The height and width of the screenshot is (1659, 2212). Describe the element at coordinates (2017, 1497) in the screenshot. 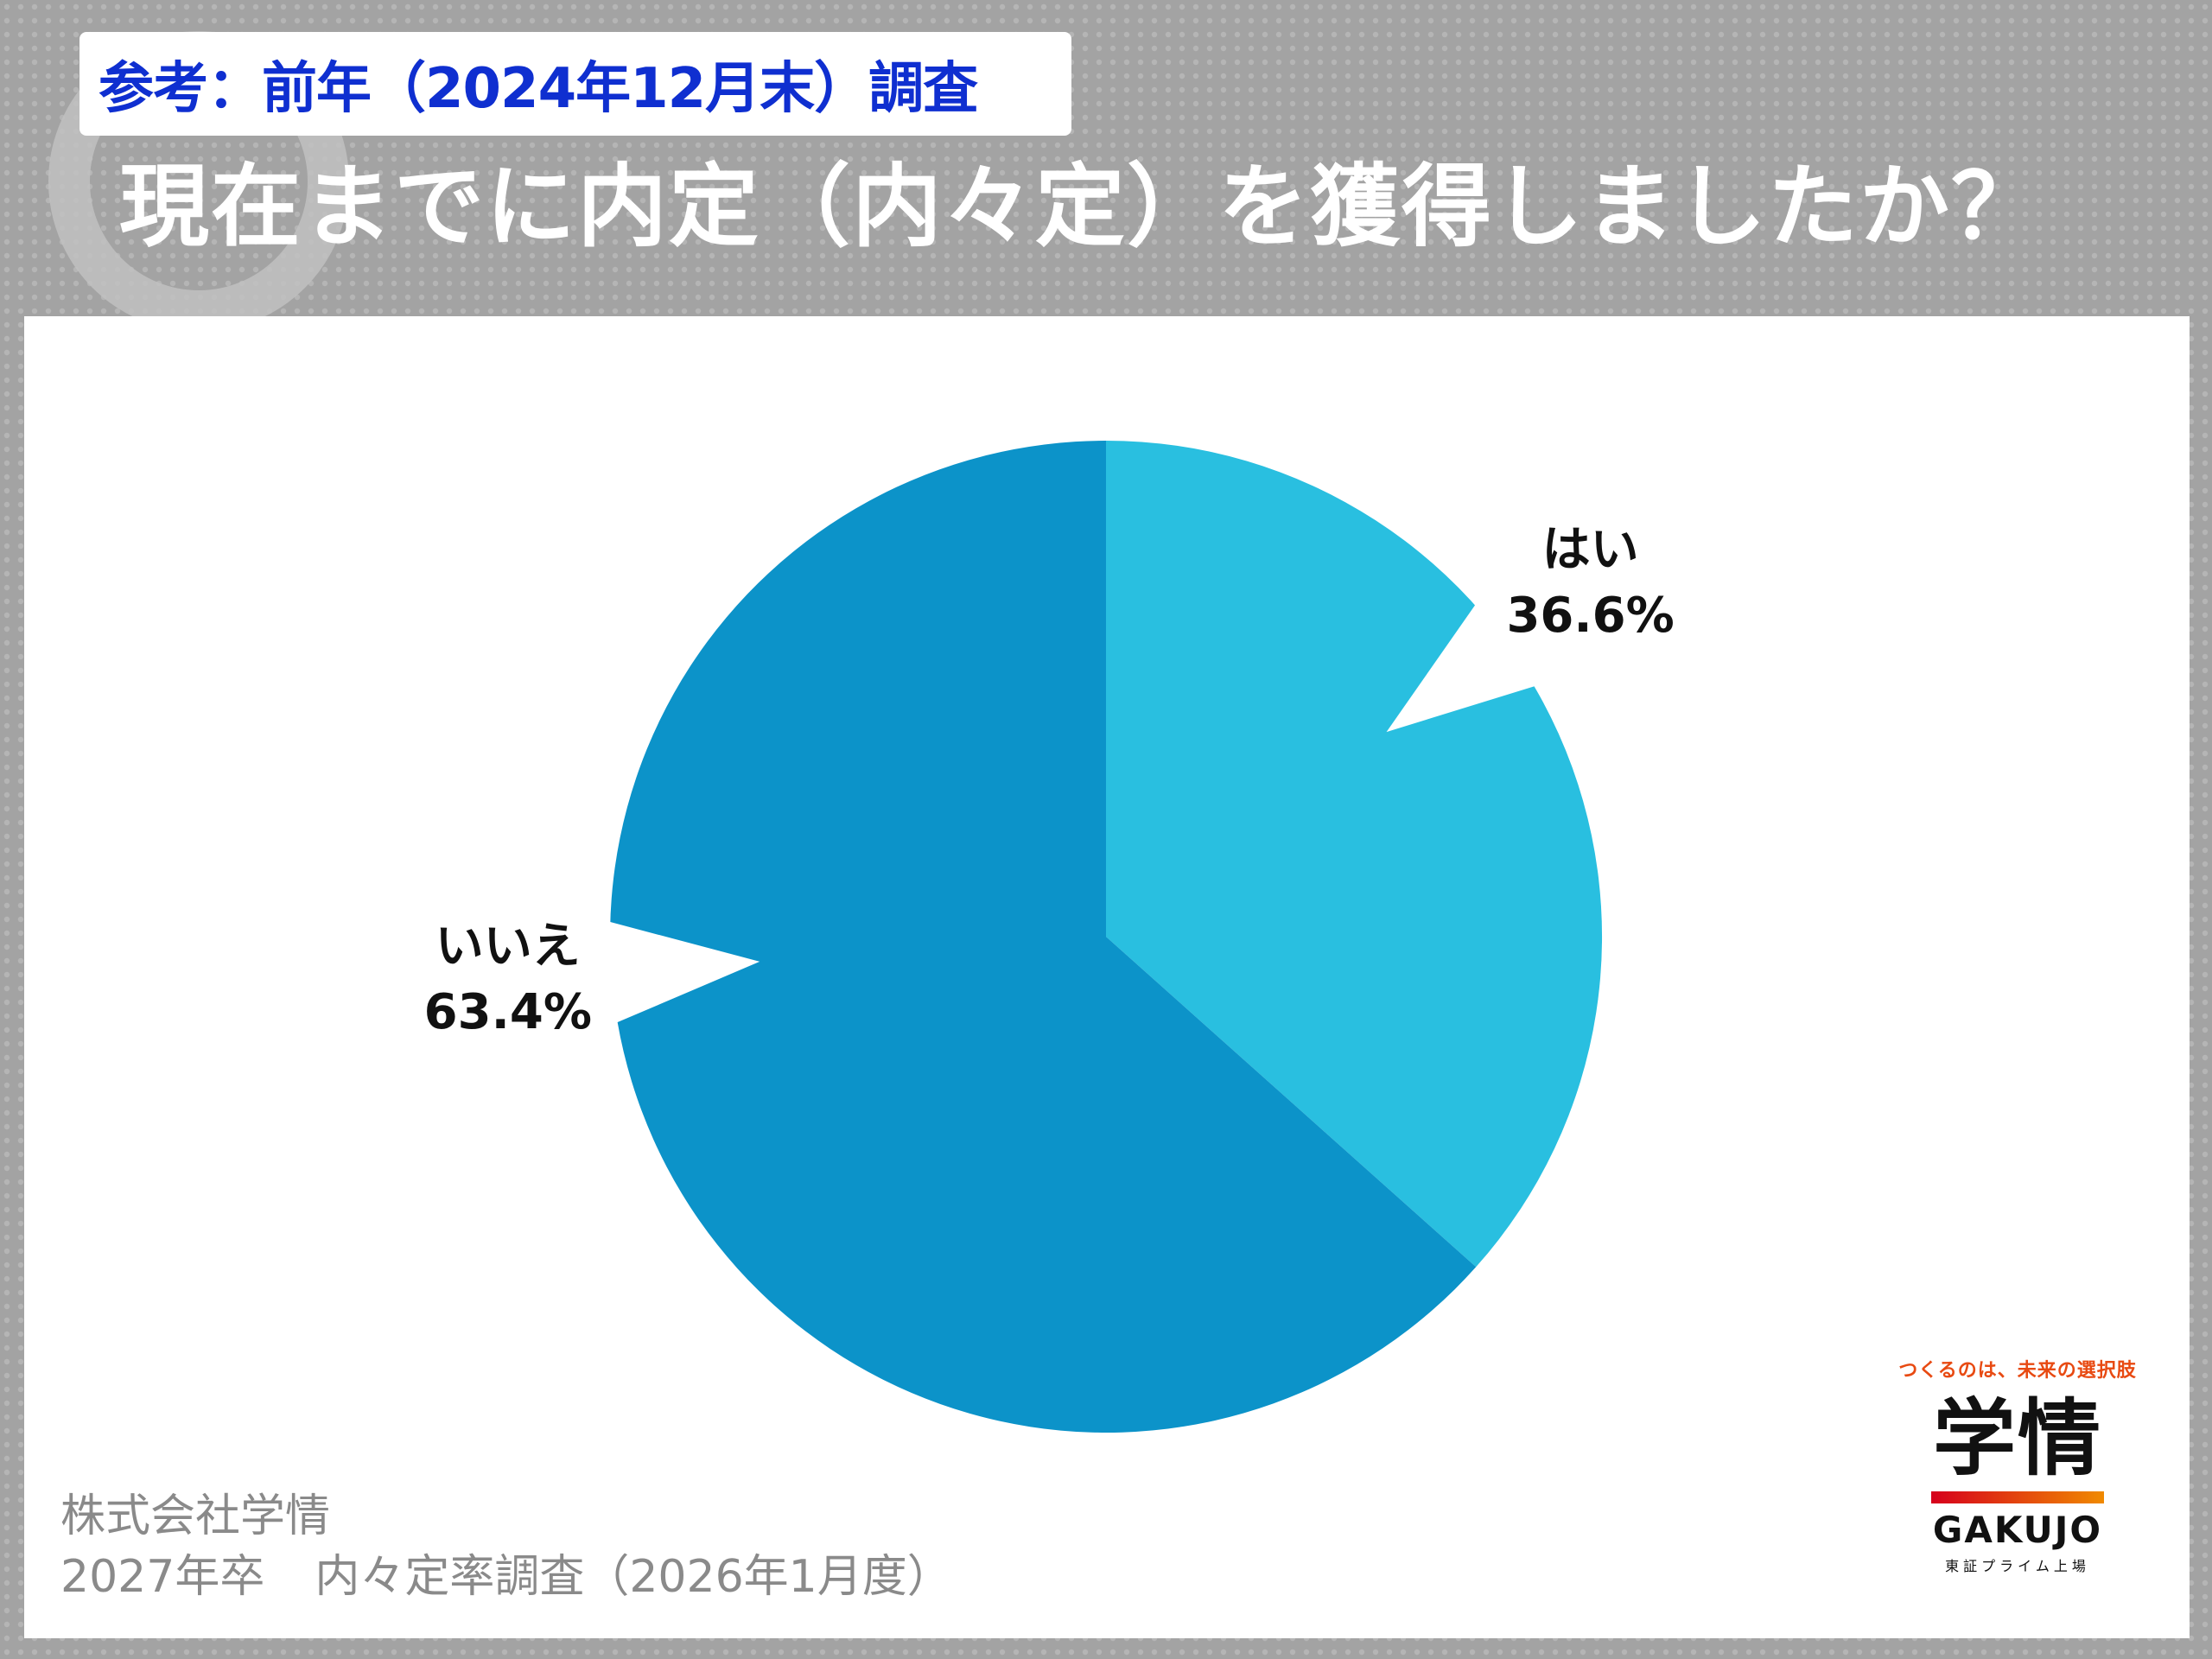

I see `logo-bar` at that location.